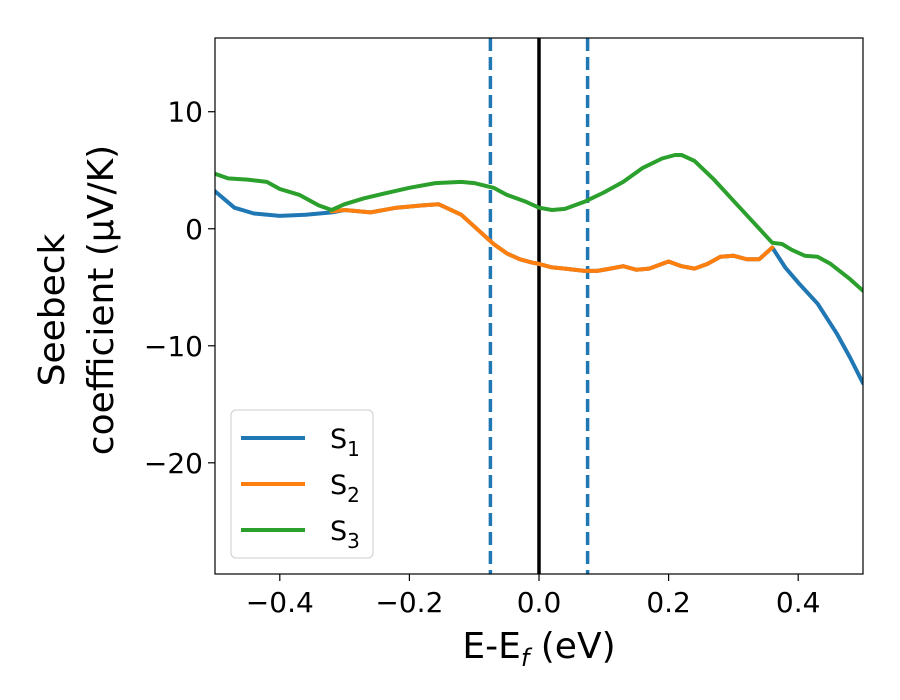  What do you see at coordinates (552, 237) in the screenshot?
I see `series-line-s2` at bounding box center [552, 237].